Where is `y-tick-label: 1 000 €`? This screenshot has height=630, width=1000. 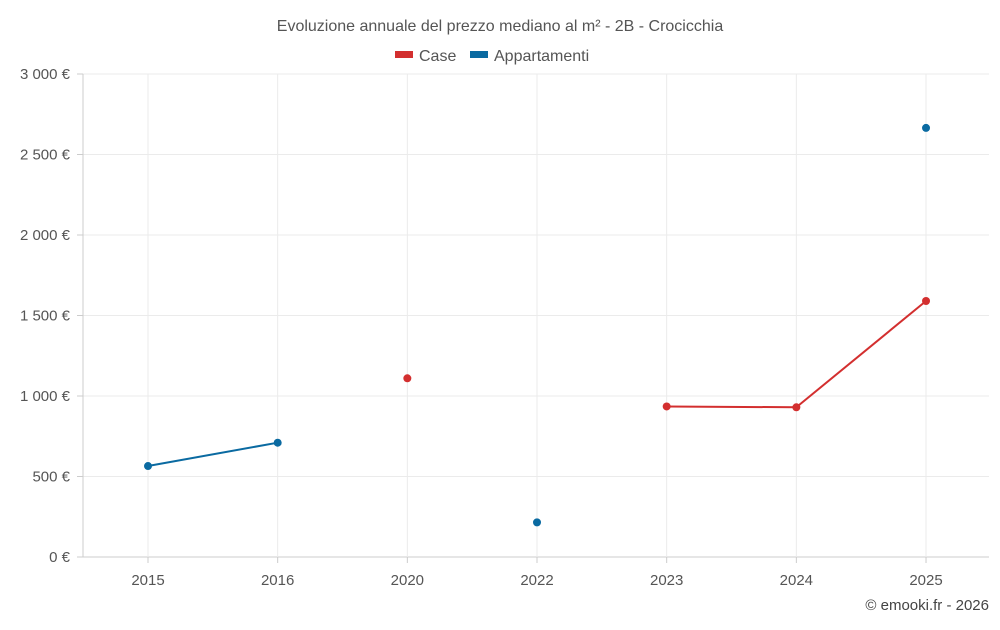
y-tick-label: 1 000 € is located at coordinates (45, 396).